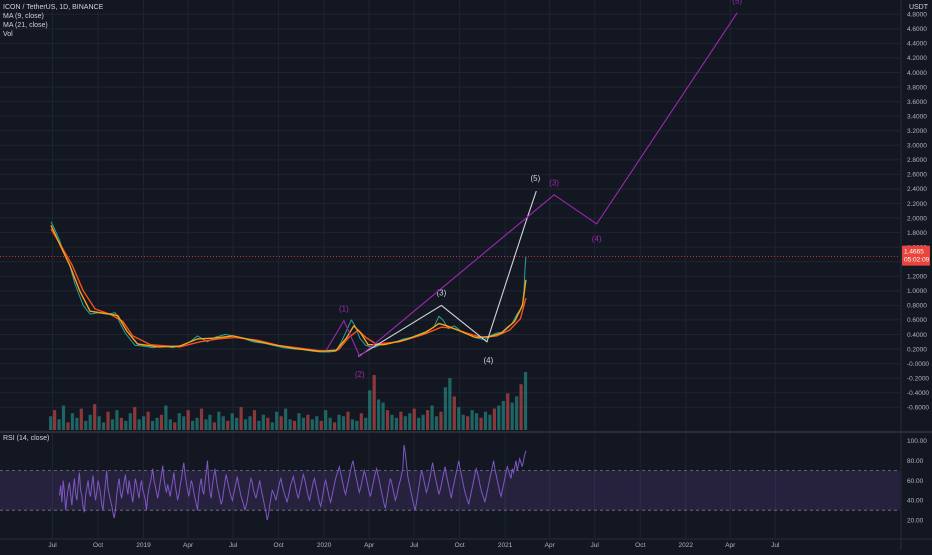  Describe the element at coordinates (917, 44) in the screenshot. I see `y-tick-label: 4.4000` at that location.